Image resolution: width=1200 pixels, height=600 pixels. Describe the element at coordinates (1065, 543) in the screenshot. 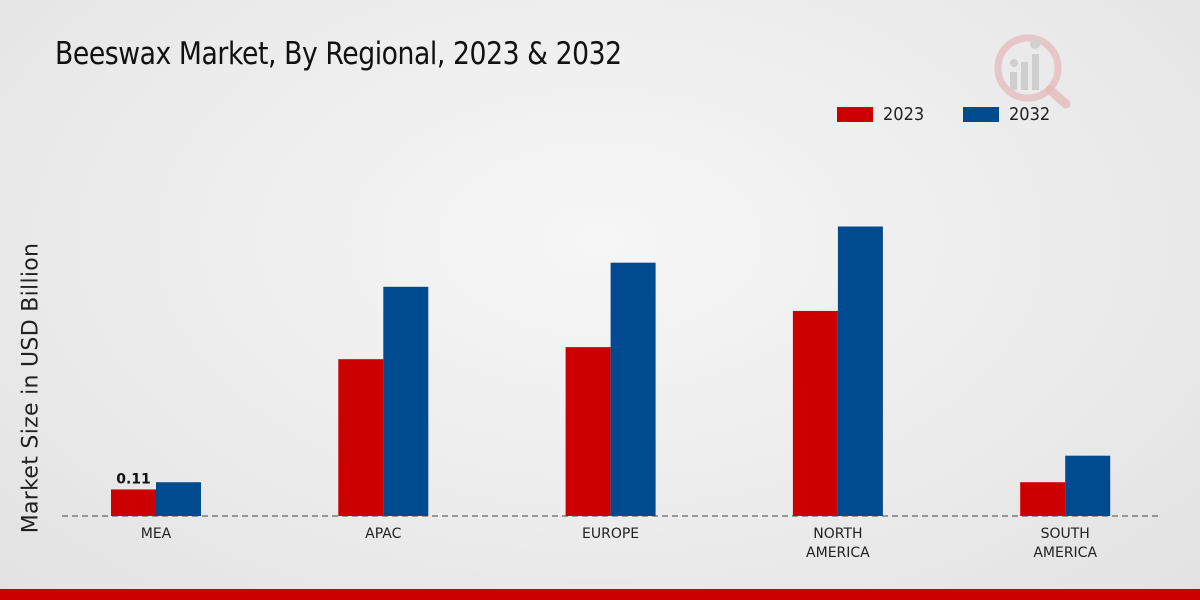

I see `x-tick-label-4: SOUTH AMERICA` at that location.